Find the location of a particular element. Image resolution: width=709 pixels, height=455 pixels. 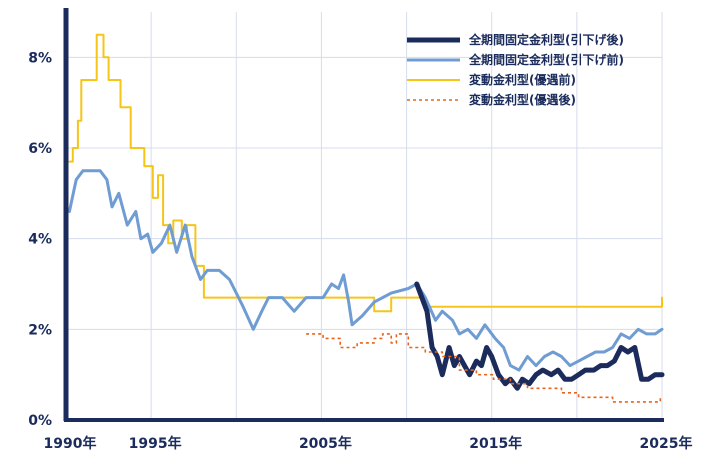

y-tick-label: 4% is located at coordinates (40, 240).